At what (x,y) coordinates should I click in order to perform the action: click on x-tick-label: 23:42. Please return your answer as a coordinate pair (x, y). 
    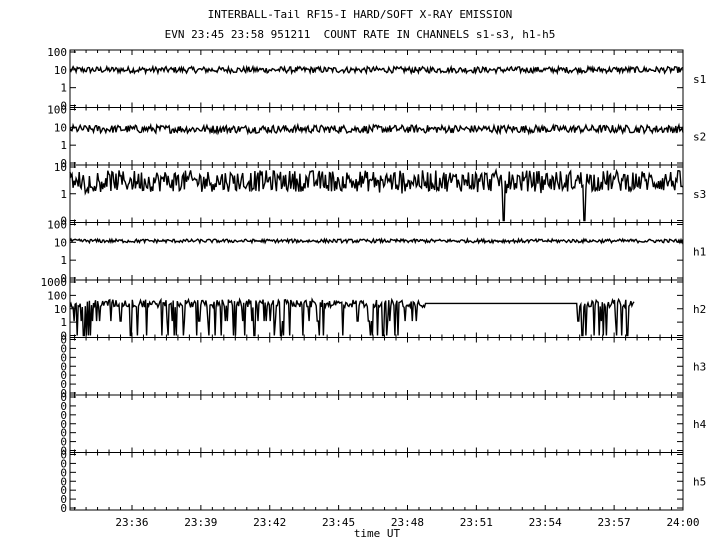
    Looking at the image, I should click on (269, 522).